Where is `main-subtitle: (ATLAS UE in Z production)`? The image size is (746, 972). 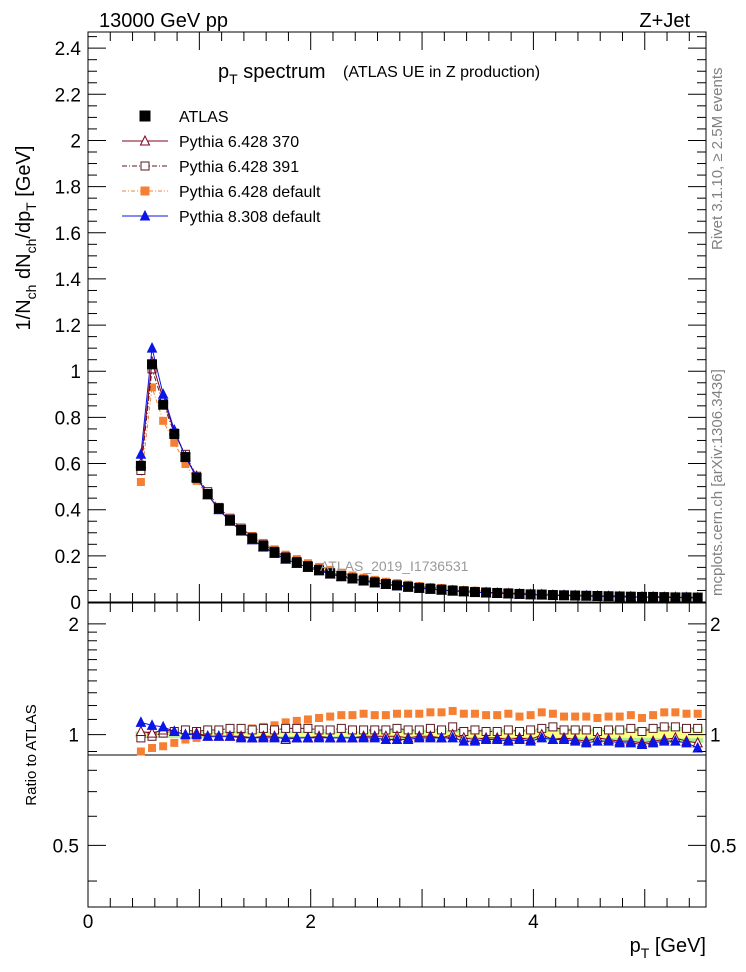
main-subtitle: (ATLAS UE in Z production) is located at coordinates (441, 72).